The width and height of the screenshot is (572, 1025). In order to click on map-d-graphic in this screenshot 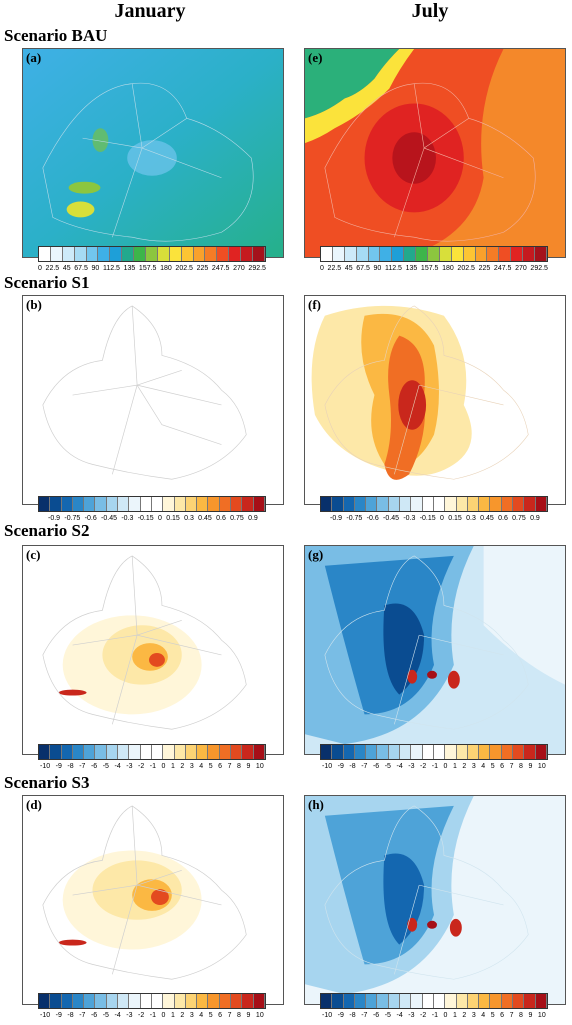, I will do `click(144, 892)`.